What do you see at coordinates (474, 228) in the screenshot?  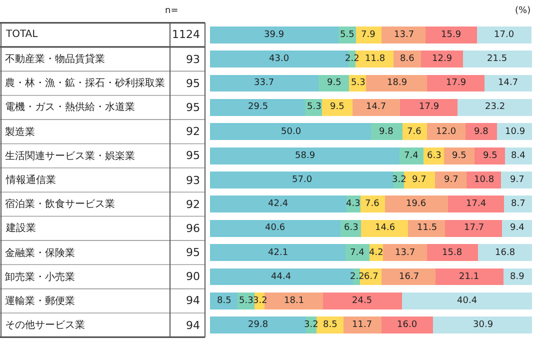 I see `data-label: 17.7` at bounding box center [474, 228].